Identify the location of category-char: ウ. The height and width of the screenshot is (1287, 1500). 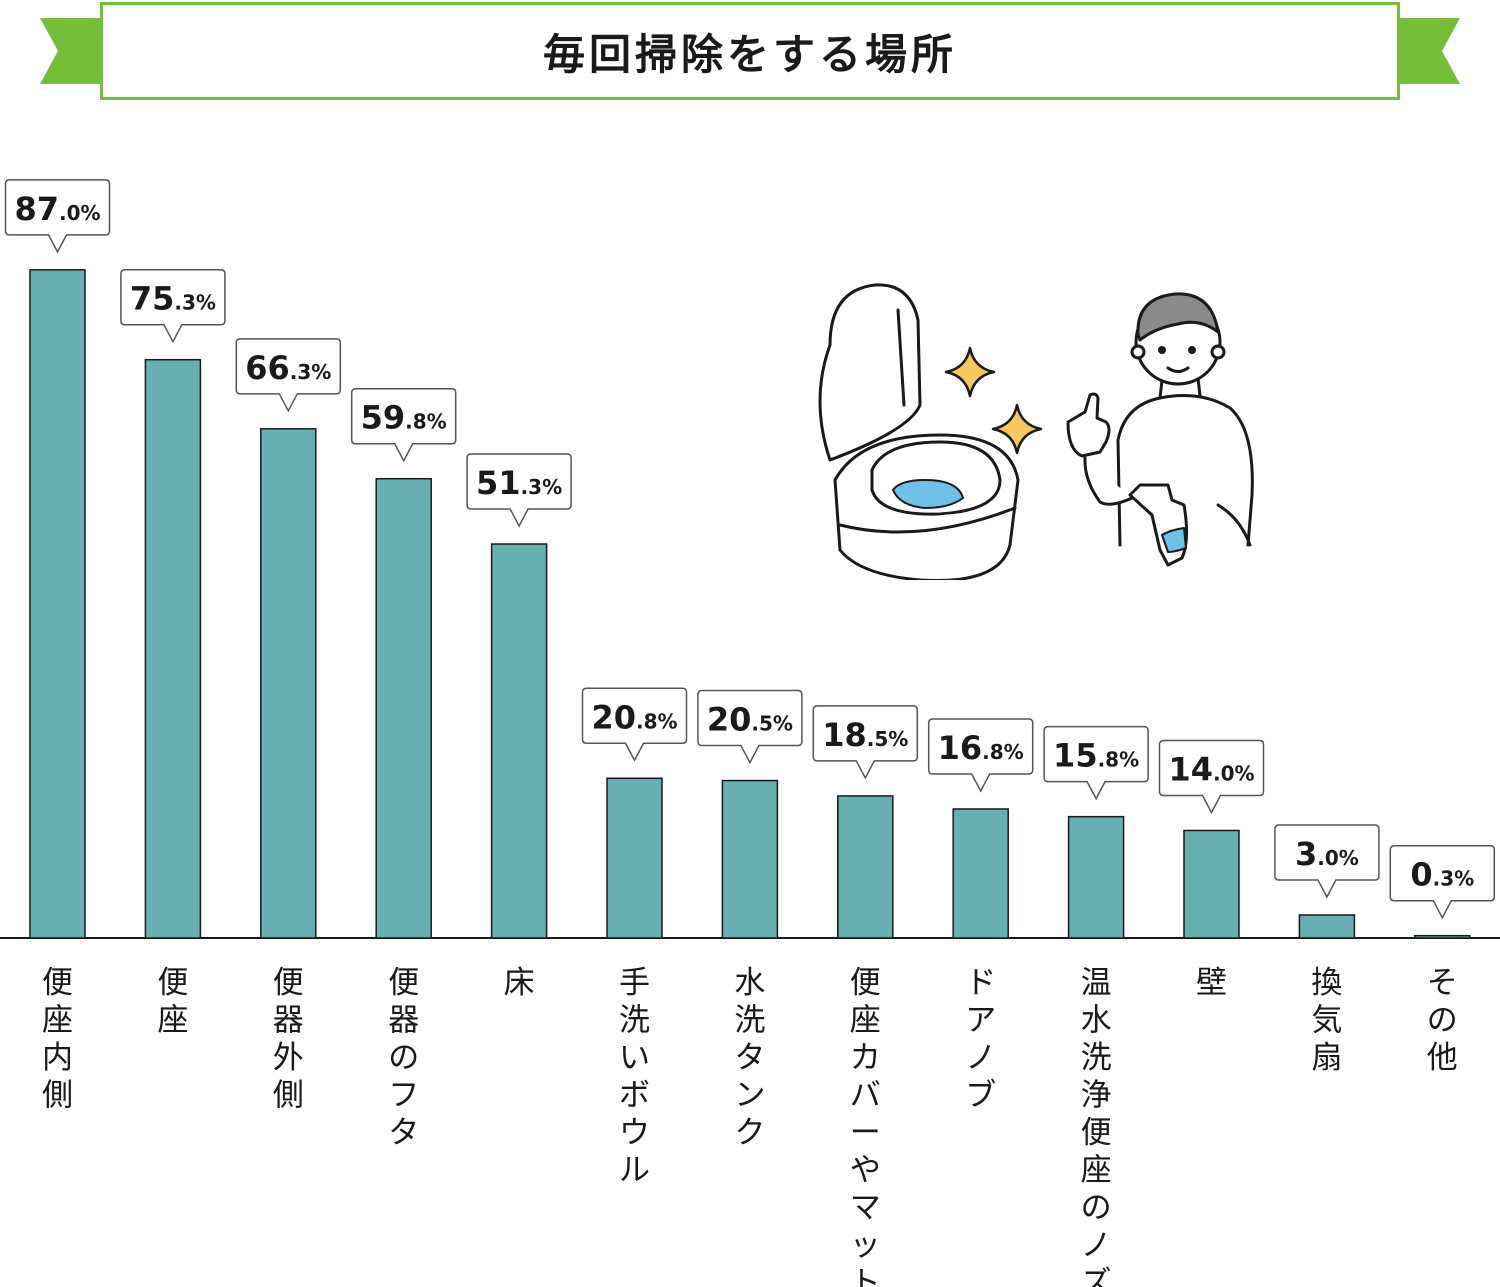
(634, 1133).